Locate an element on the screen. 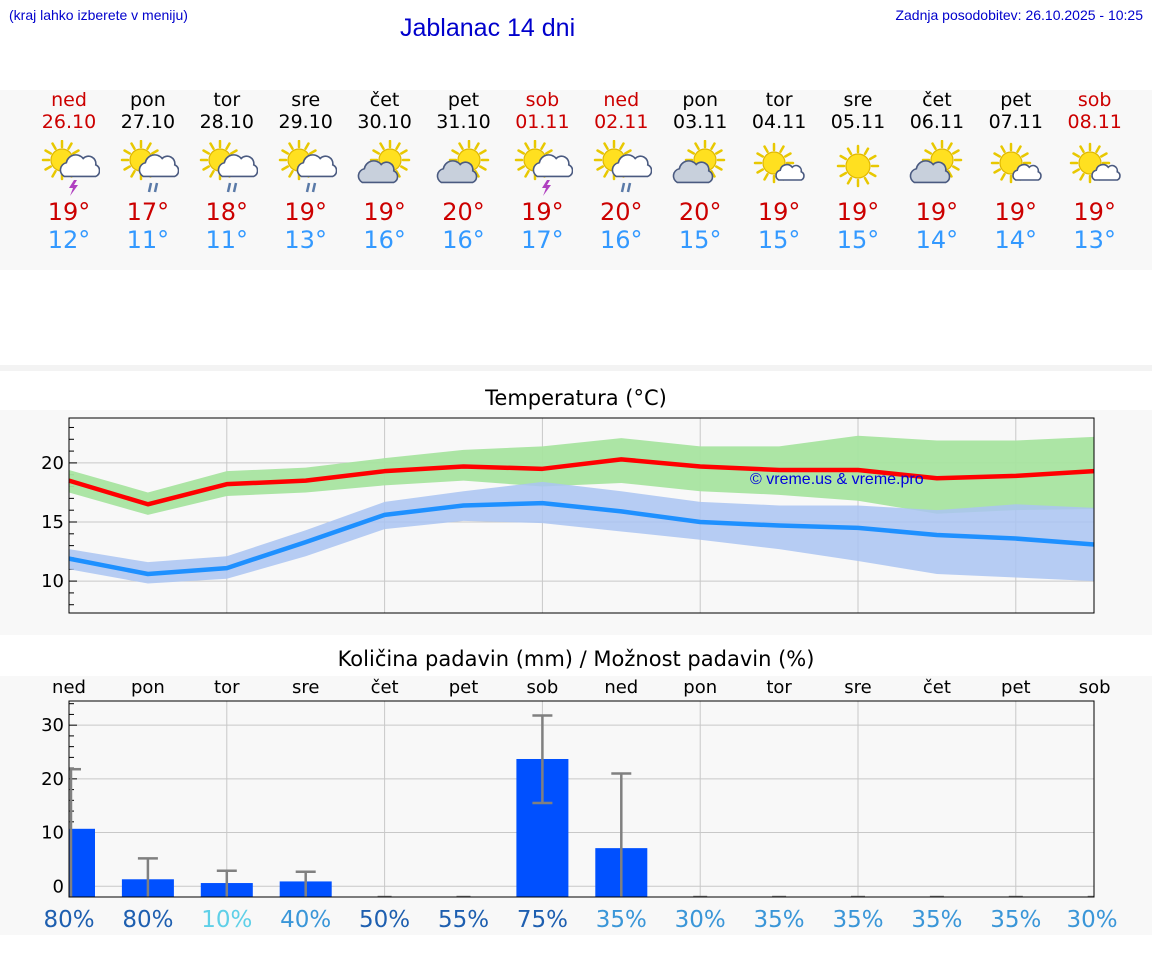 This screenshot has width=1152, height=975. day-column: tor 28.10 18° 11° is located at coordinates (227, 172).